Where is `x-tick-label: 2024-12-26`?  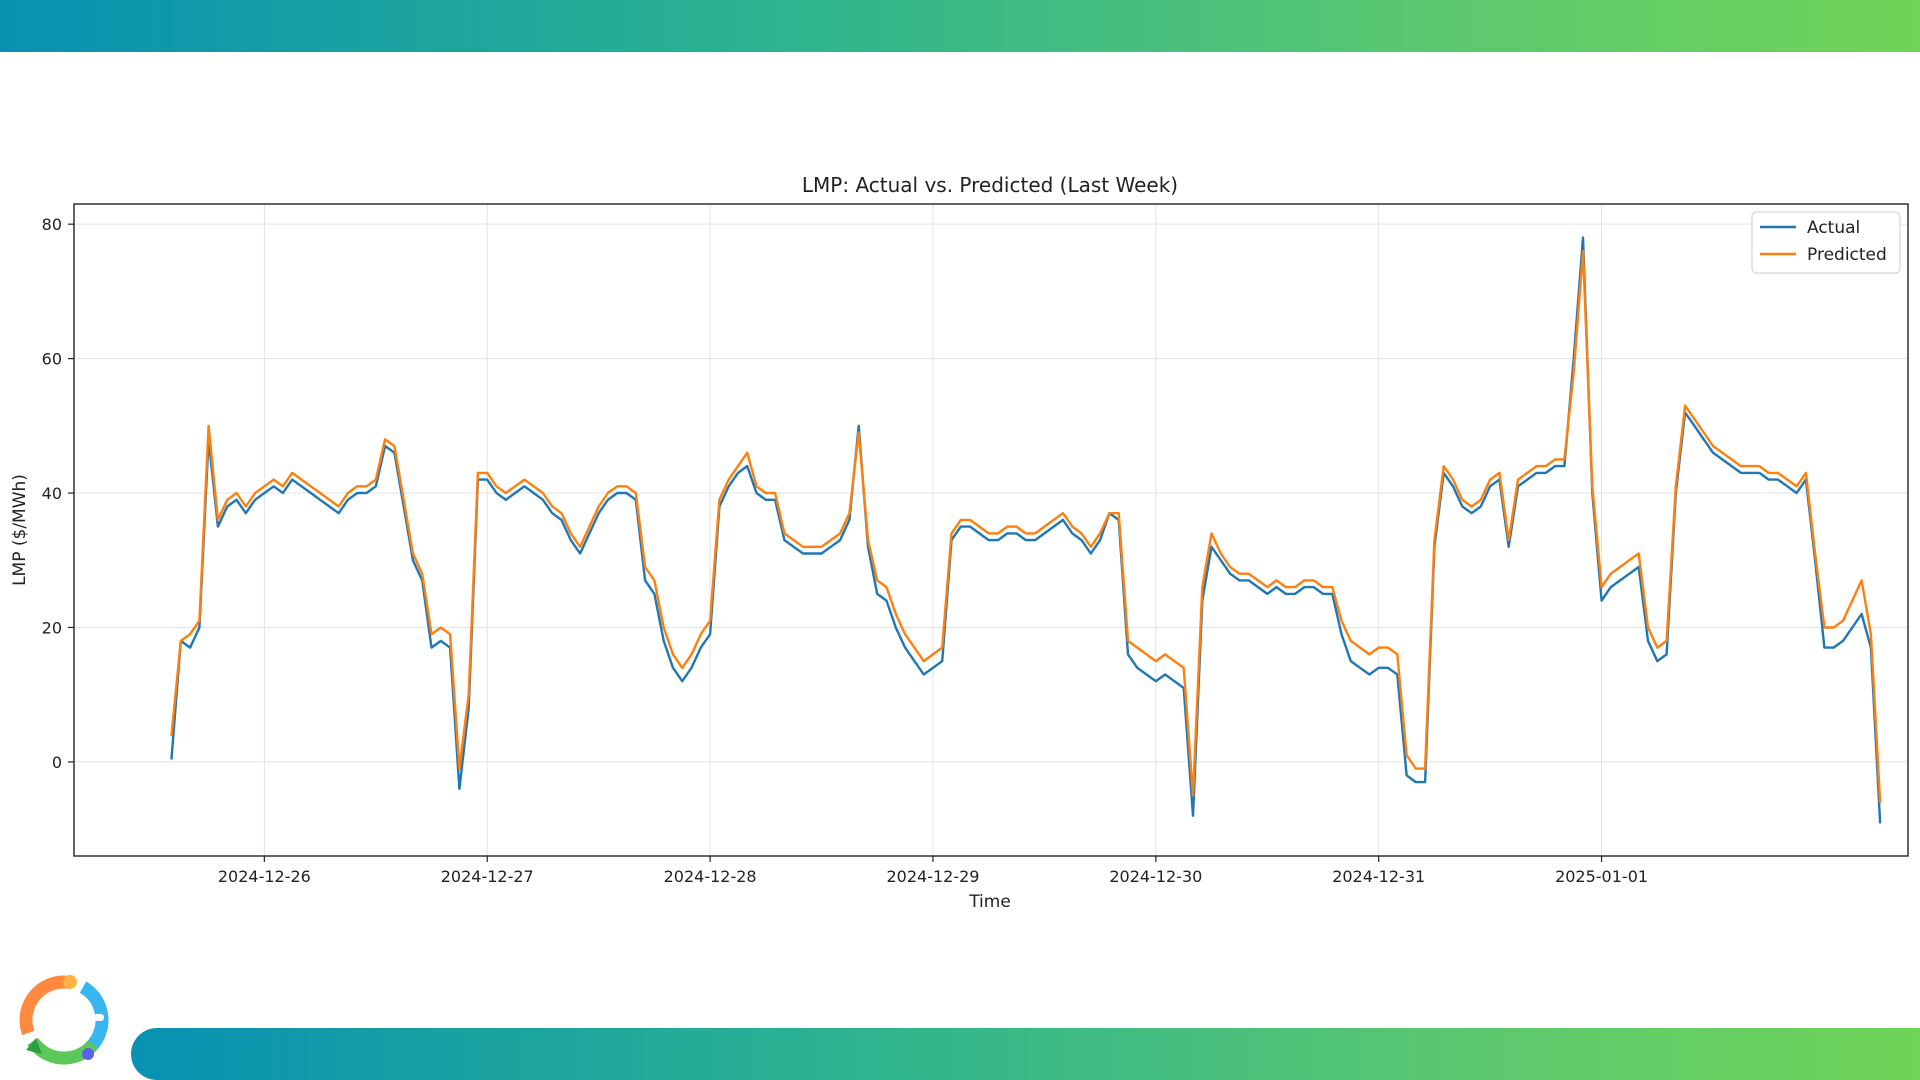 x-tick-label: 2024-12-26 is located at coordinates (264, 876).